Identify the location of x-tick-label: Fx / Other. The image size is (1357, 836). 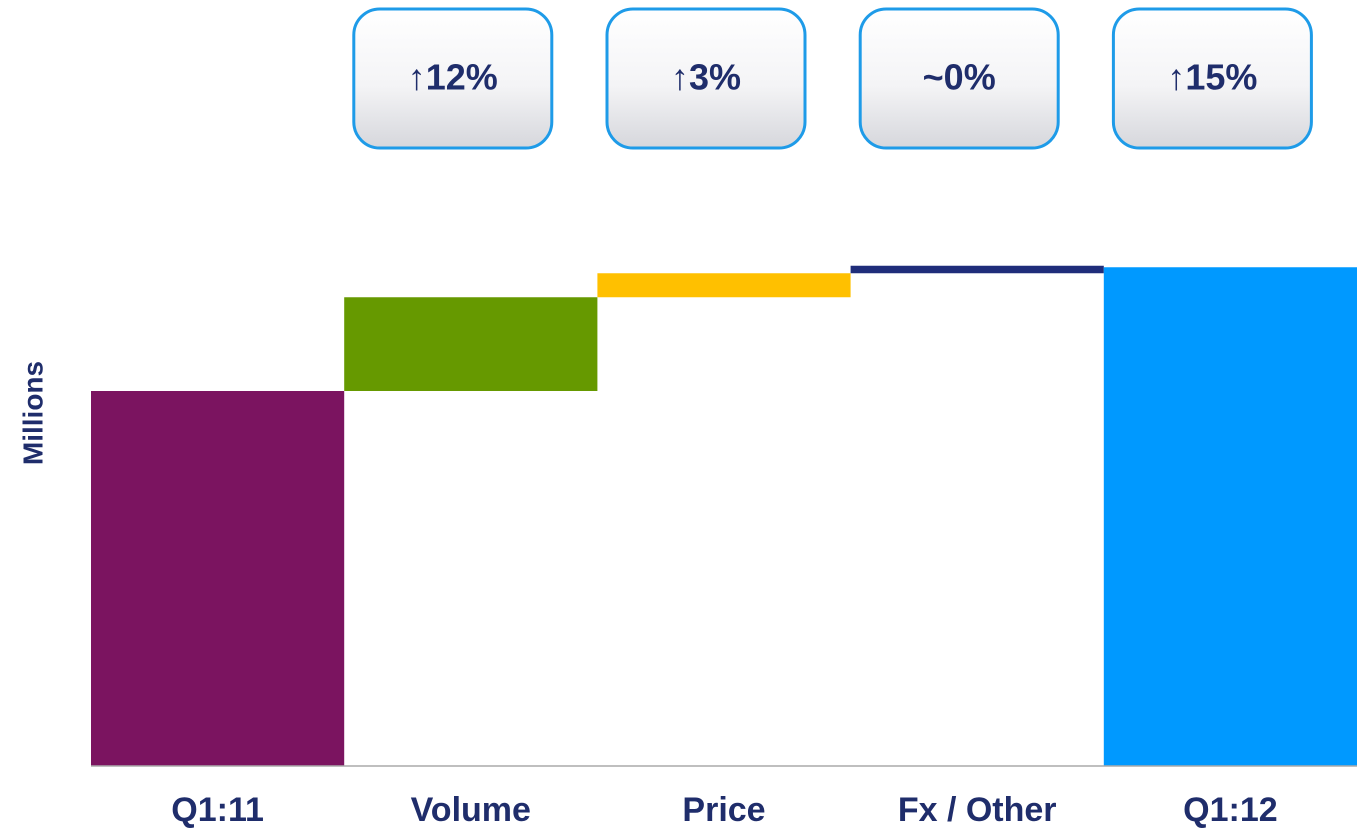
(977, 810).